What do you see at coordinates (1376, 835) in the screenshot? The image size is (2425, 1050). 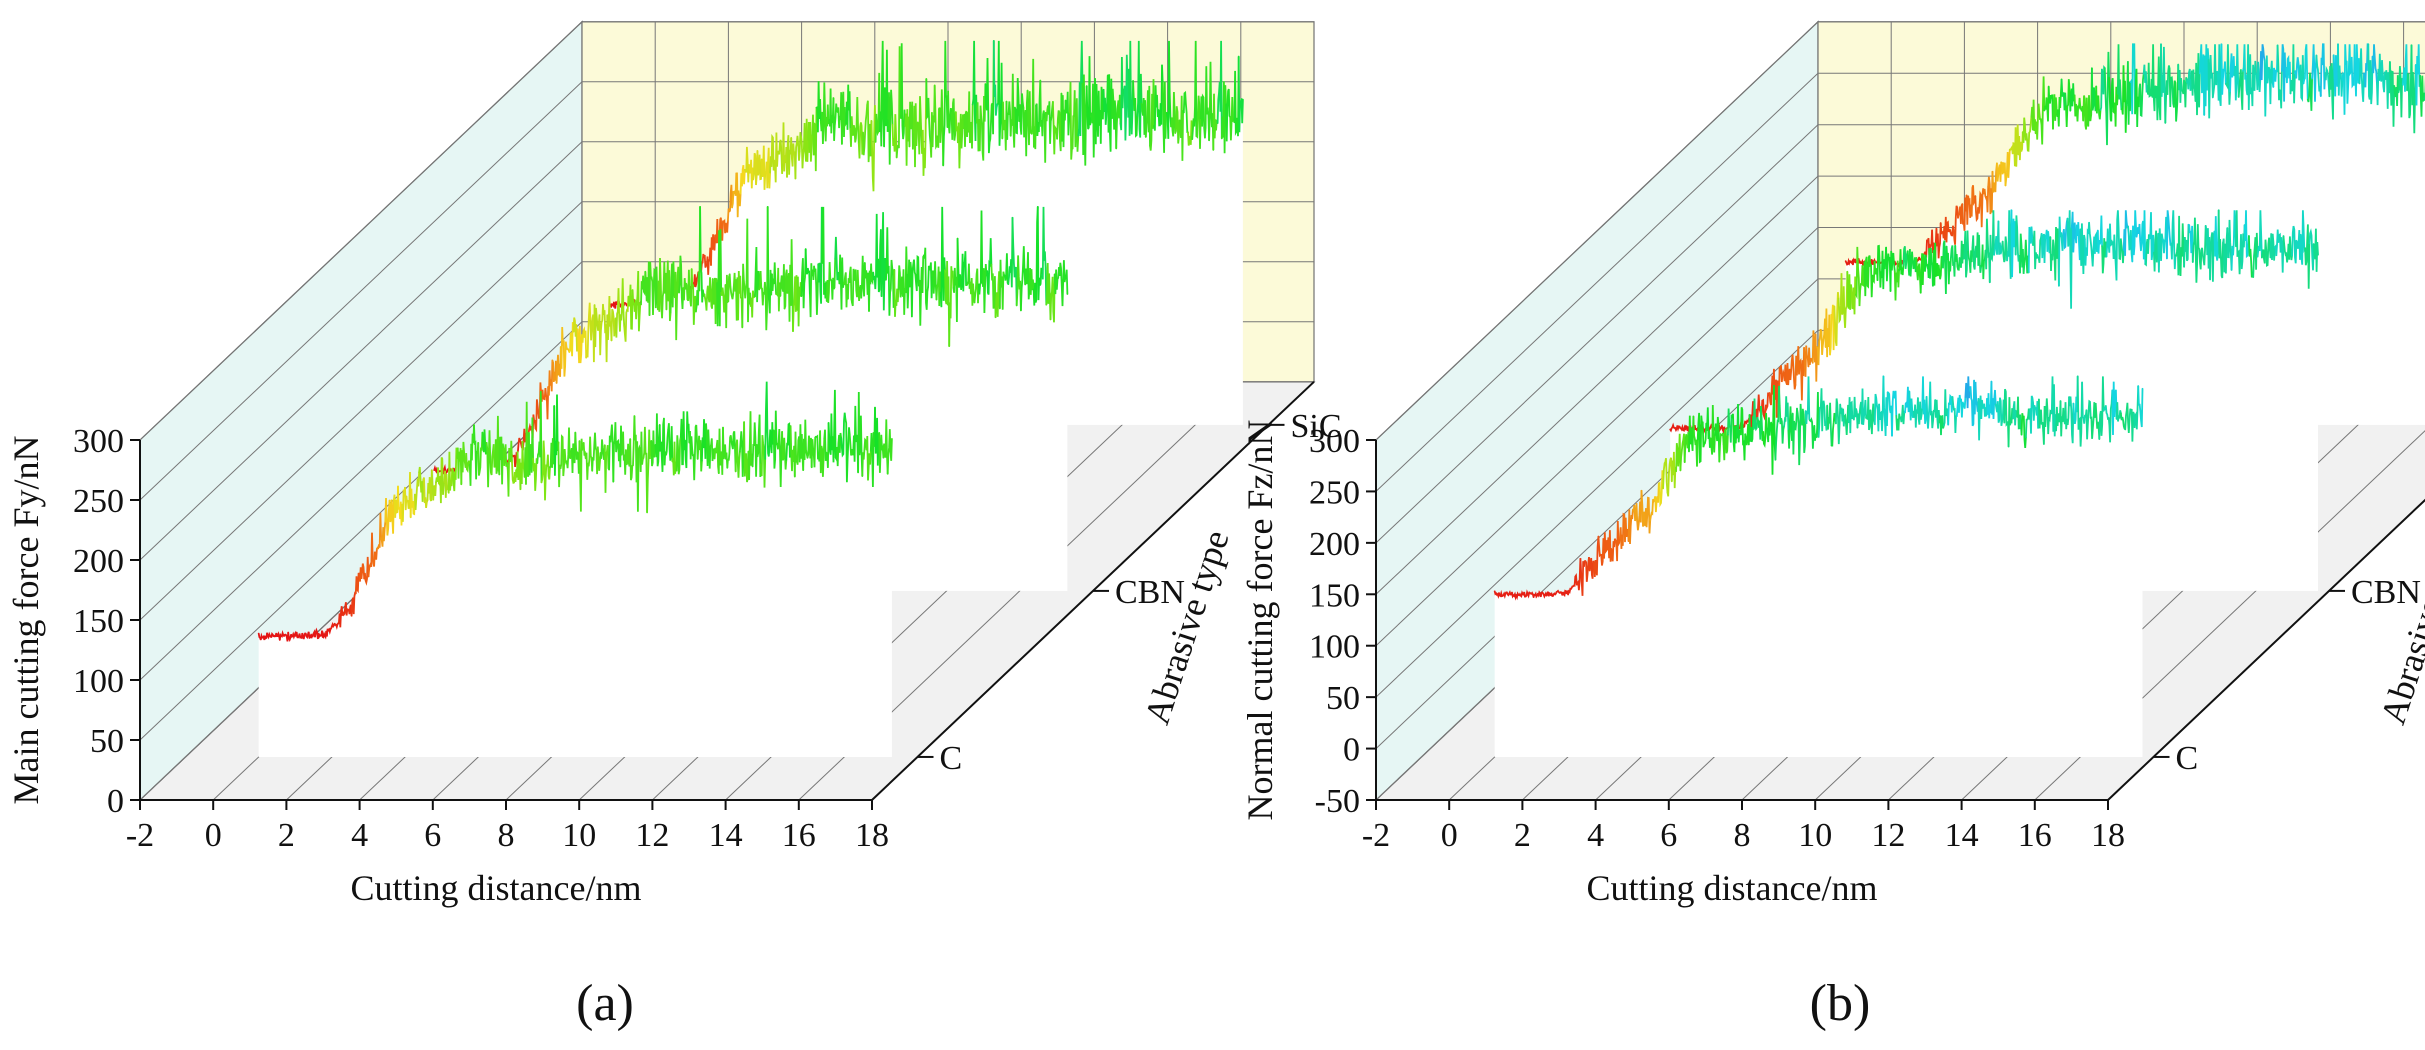 I see `x-tick-label: -2` at bounding box center [1376, 835].